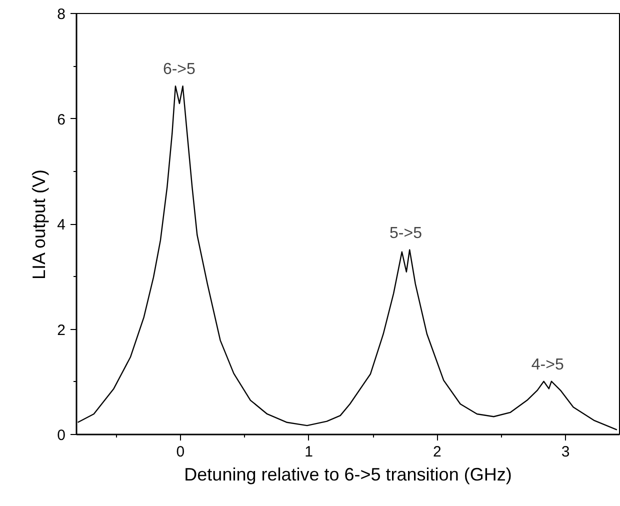 The image size is (620, 506). I want to click on x-tick-label: 3, so click(565, 452).